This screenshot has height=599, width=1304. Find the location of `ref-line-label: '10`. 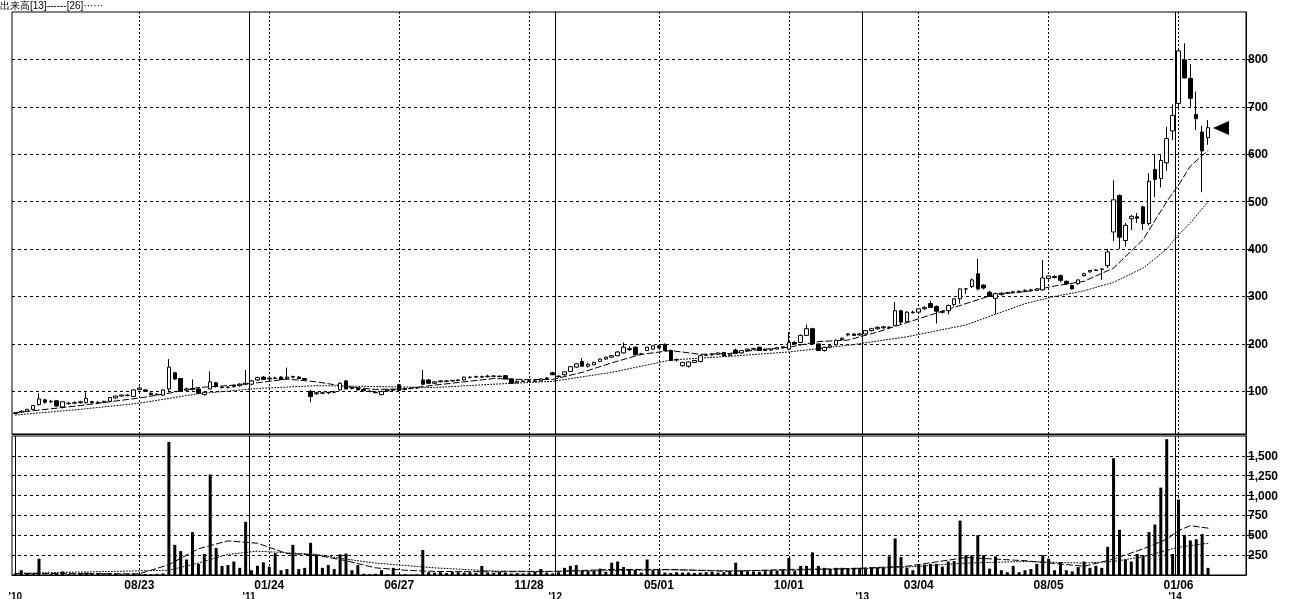

ref-line-label: '10 is located at coordinates (15, 594).